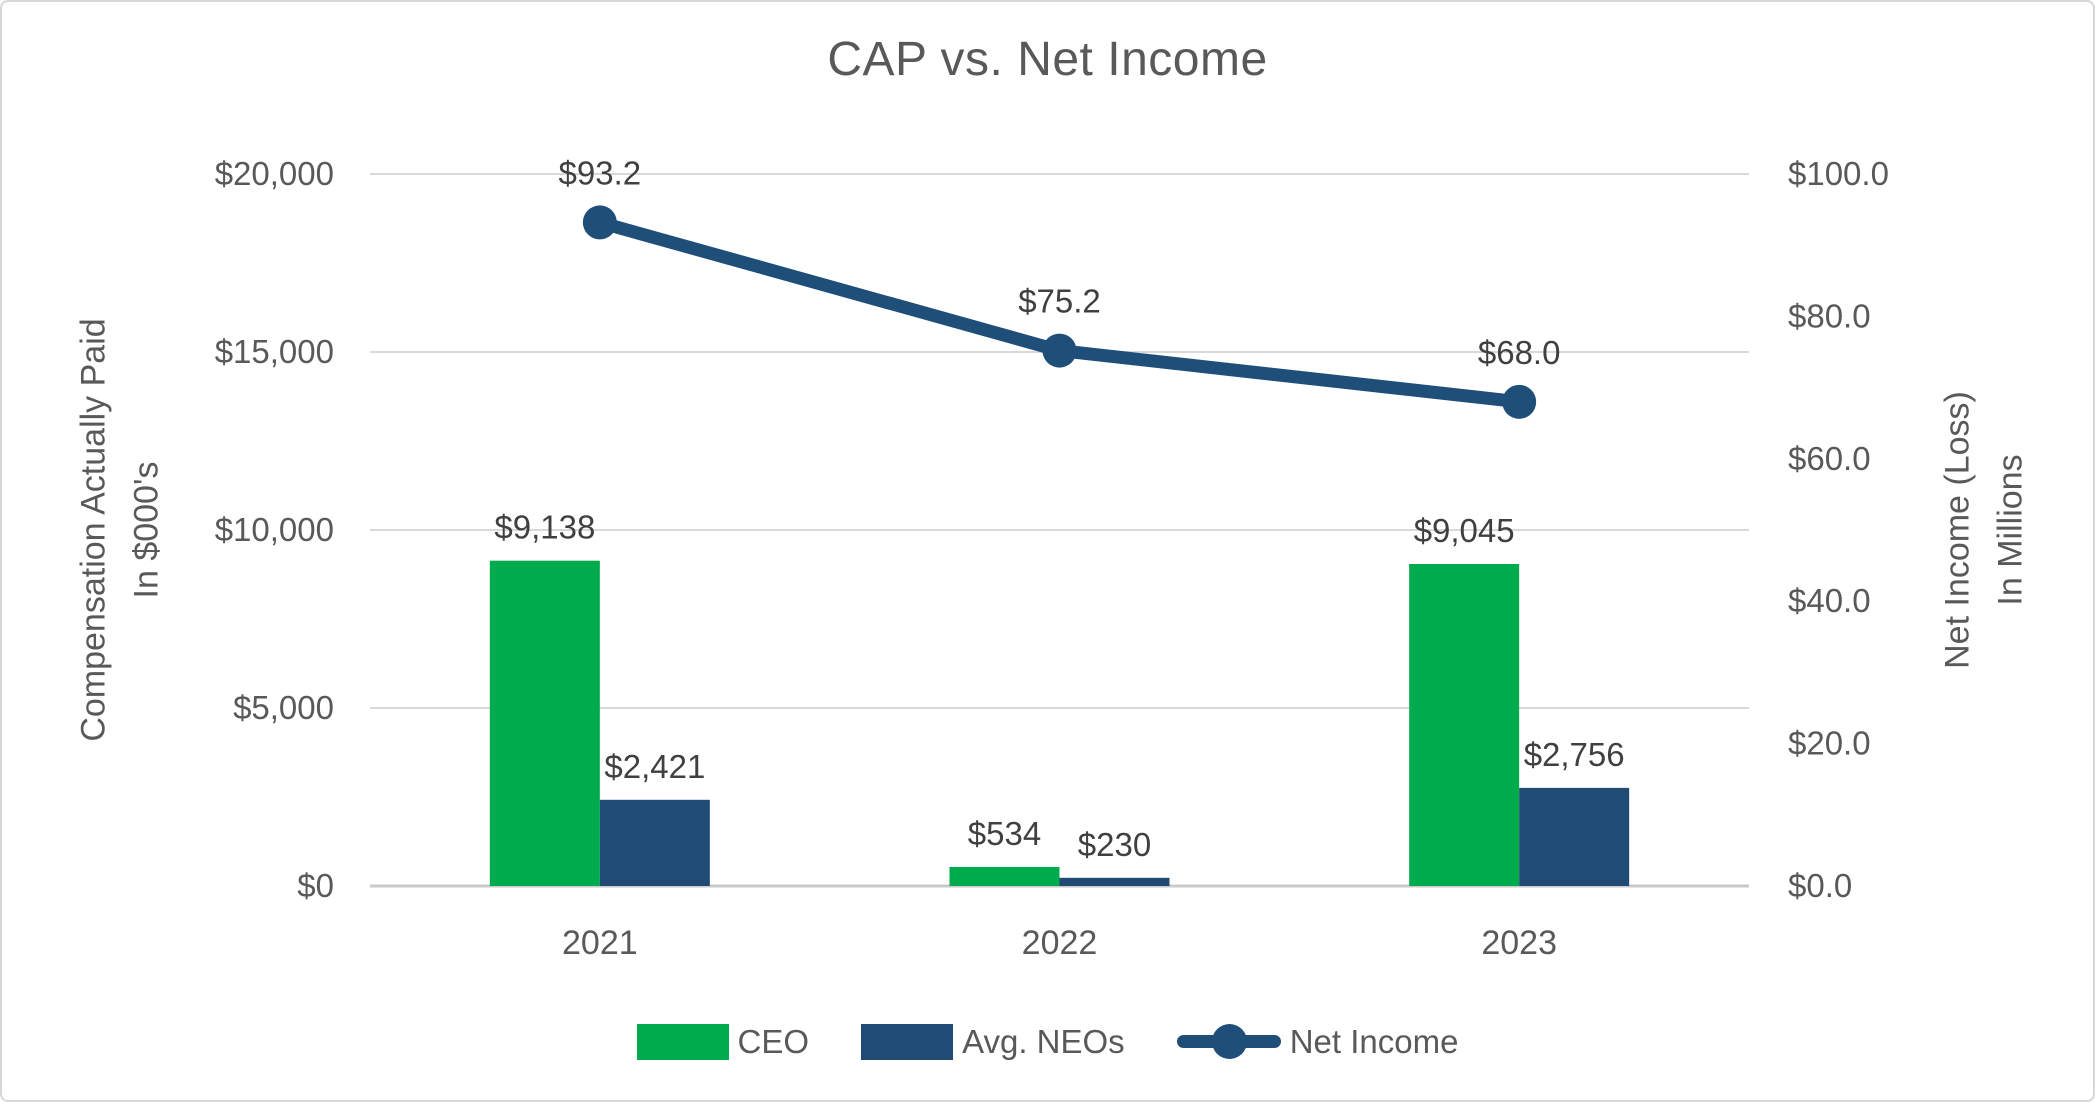 The height and width of the screenshot is (1102, 2095). Describe the element at coordinates (773, 1041) in the screenshot. I see `legend-label: CEO` at that location.